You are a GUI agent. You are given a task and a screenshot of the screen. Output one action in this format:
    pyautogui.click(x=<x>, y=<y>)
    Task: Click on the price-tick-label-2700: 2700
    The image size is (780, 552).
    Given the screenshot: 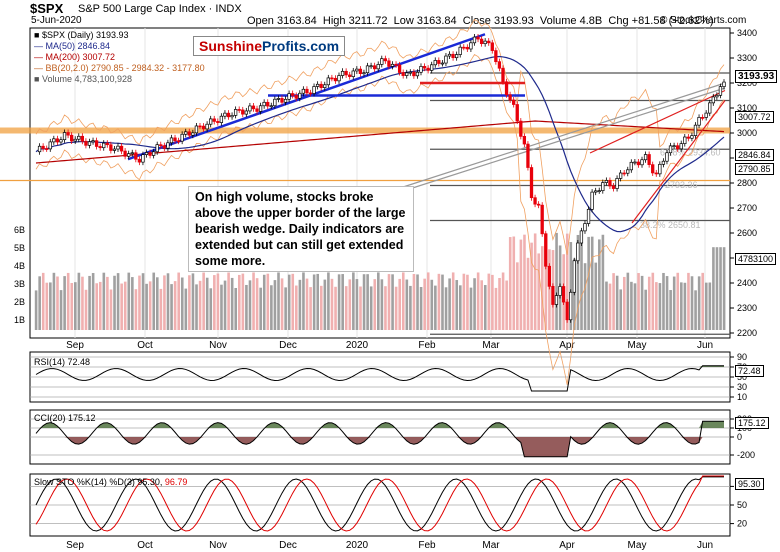 What is the action you would take?
    pyautogui.click(x=747, y=208)
    